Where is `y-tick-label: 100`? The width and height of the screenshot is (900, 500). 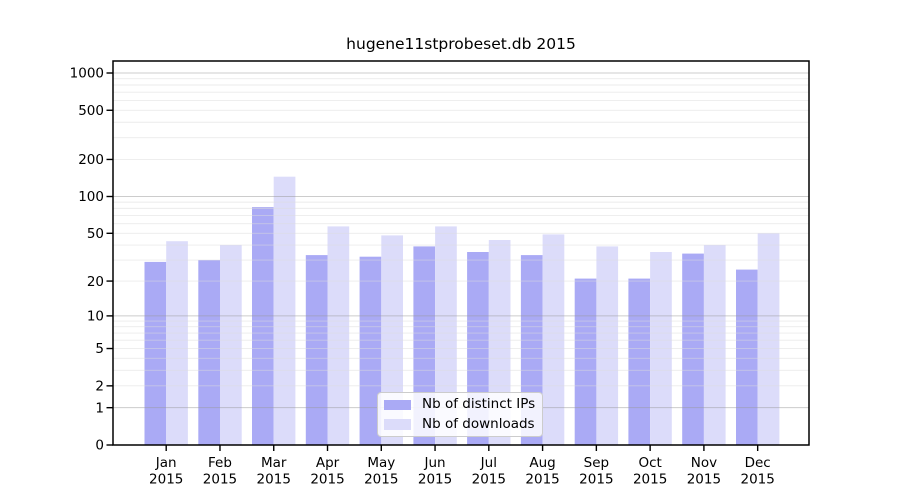
y-tick-label: 100 is located at coordinates (91, 197).